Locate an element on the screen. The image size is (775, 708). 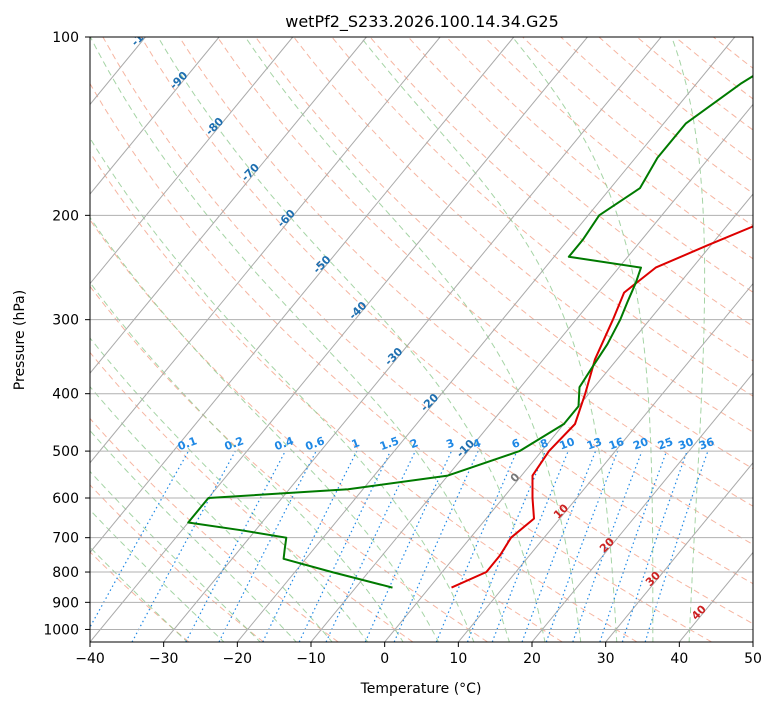
mixing-ratio-labels: 0.1 0.2 0.4 0.6 1 1.5 2 3 4 6 8 10 13 16 20 25 30 36 is located at coordinates (446, 443).